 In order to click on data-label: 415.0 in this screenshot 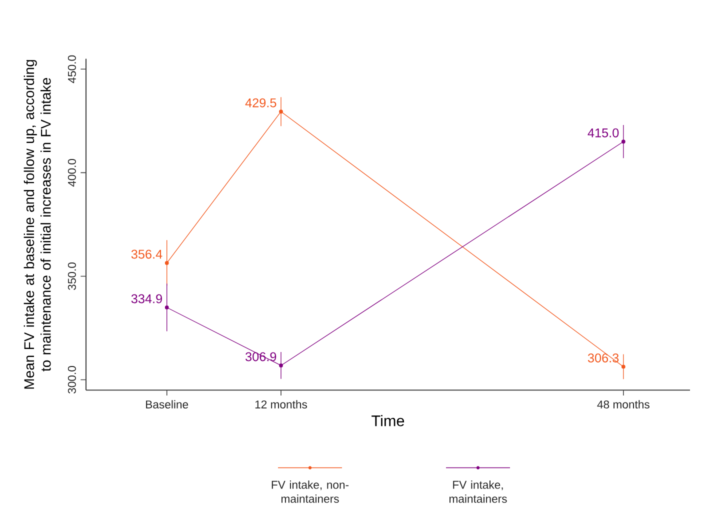, I will do `click(603, 133)`.